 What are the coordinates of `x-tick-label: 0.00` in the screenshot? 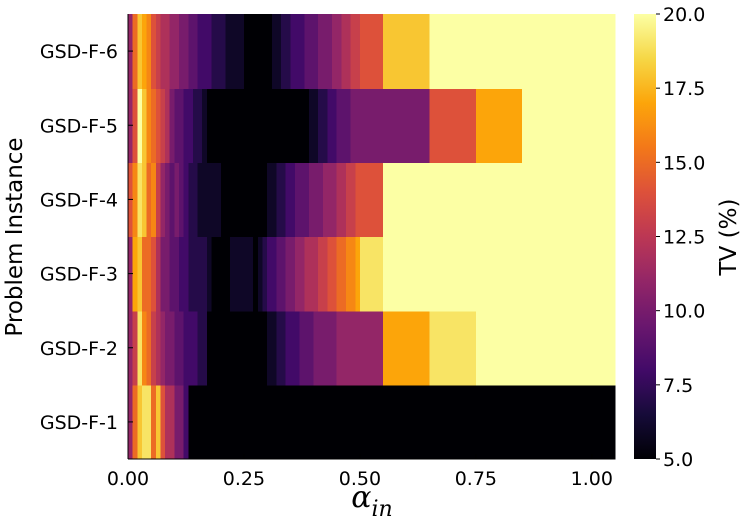 It's located at (128, 479).